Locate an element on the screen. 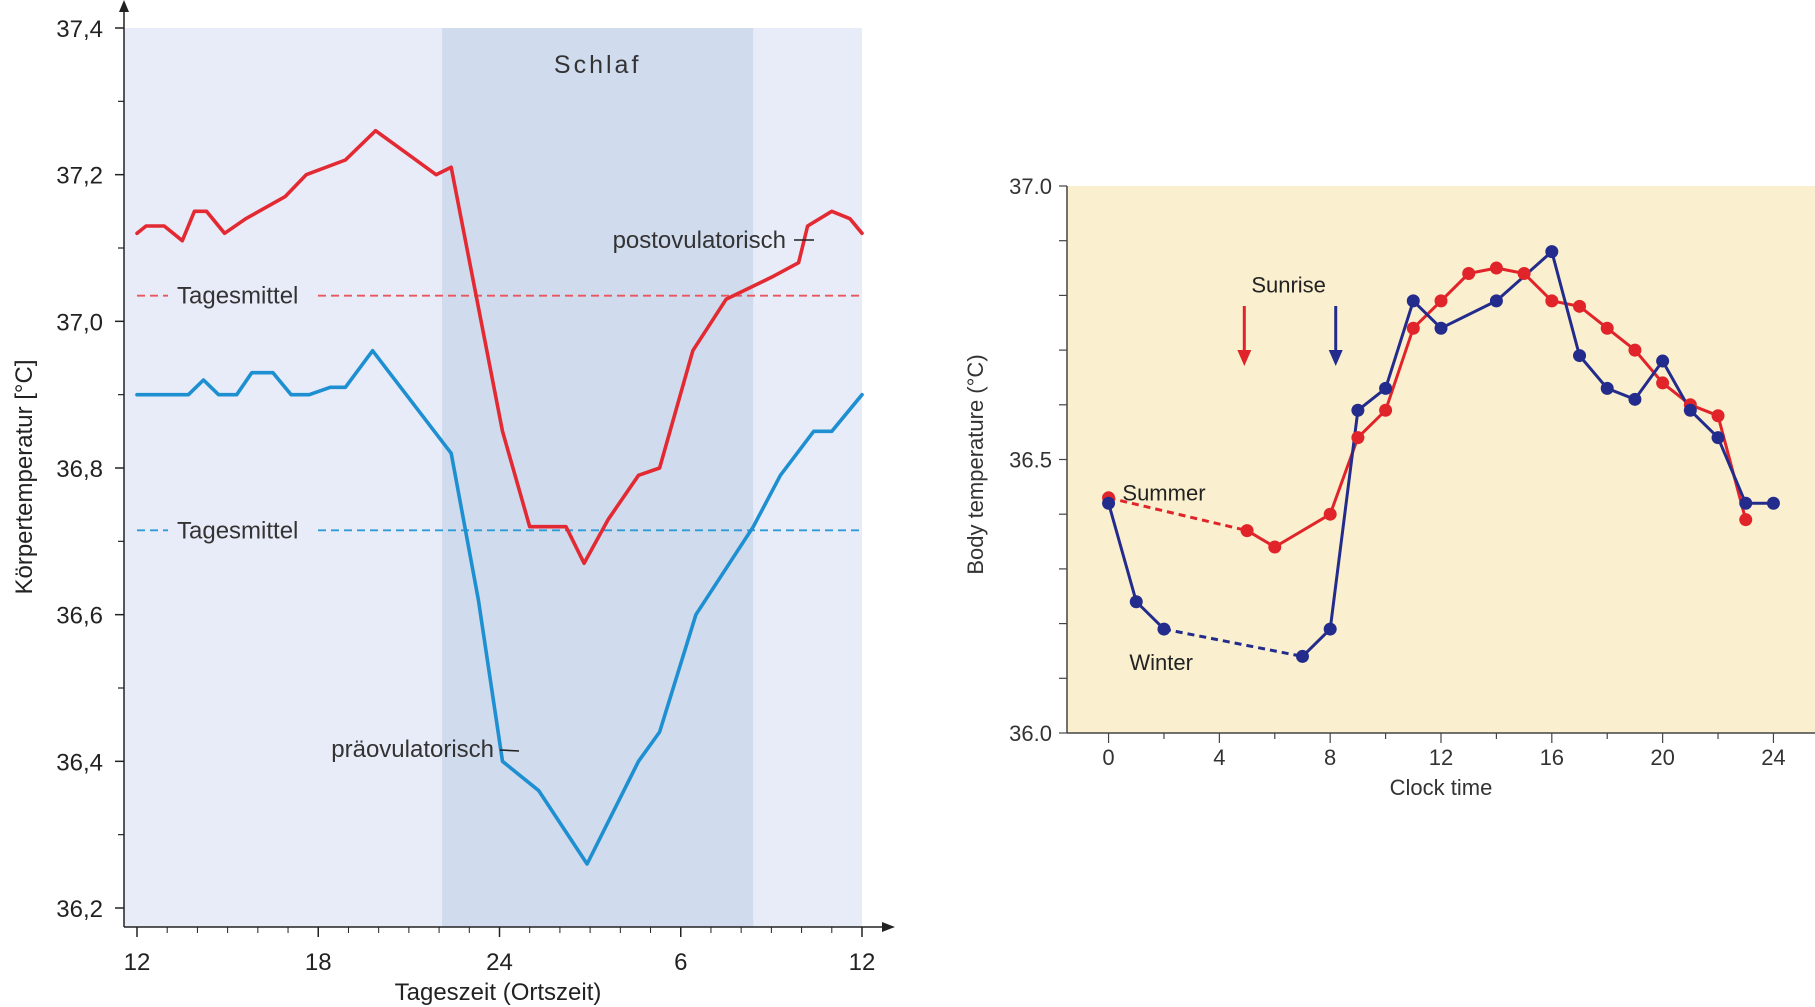 The height and width of the screenshot is (1007, 1815). annotation-summer: Summer is located at coordinates (1163, 492).